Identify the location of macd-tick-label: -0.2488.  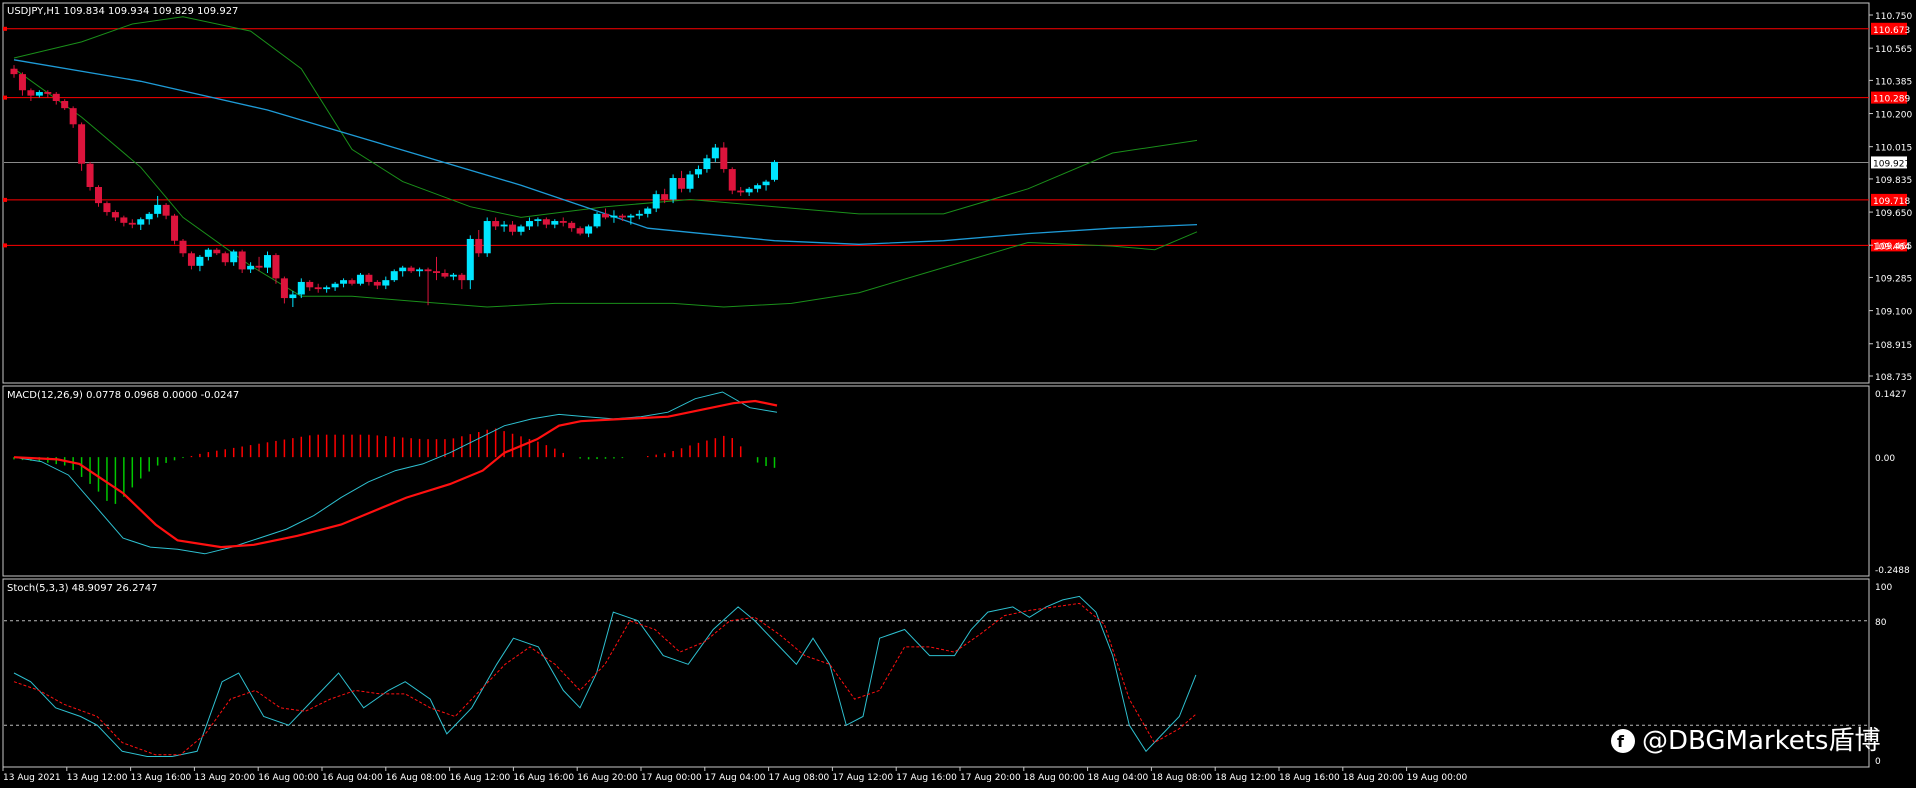
(1892, 571).